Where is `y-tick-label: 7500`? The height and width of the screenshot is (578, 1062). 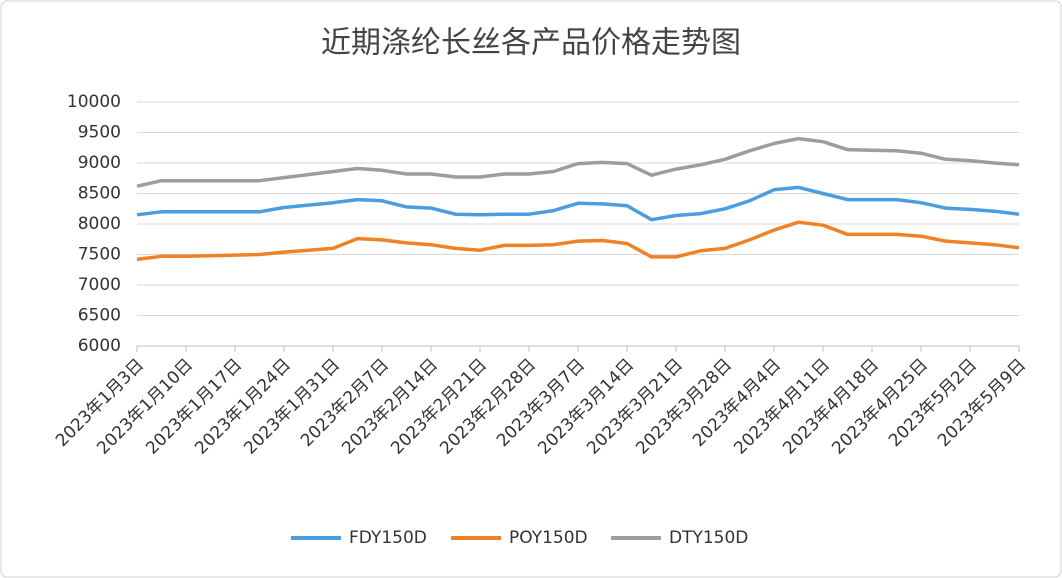 y-tick-label: 7500 is located at coordinates (99, 255).